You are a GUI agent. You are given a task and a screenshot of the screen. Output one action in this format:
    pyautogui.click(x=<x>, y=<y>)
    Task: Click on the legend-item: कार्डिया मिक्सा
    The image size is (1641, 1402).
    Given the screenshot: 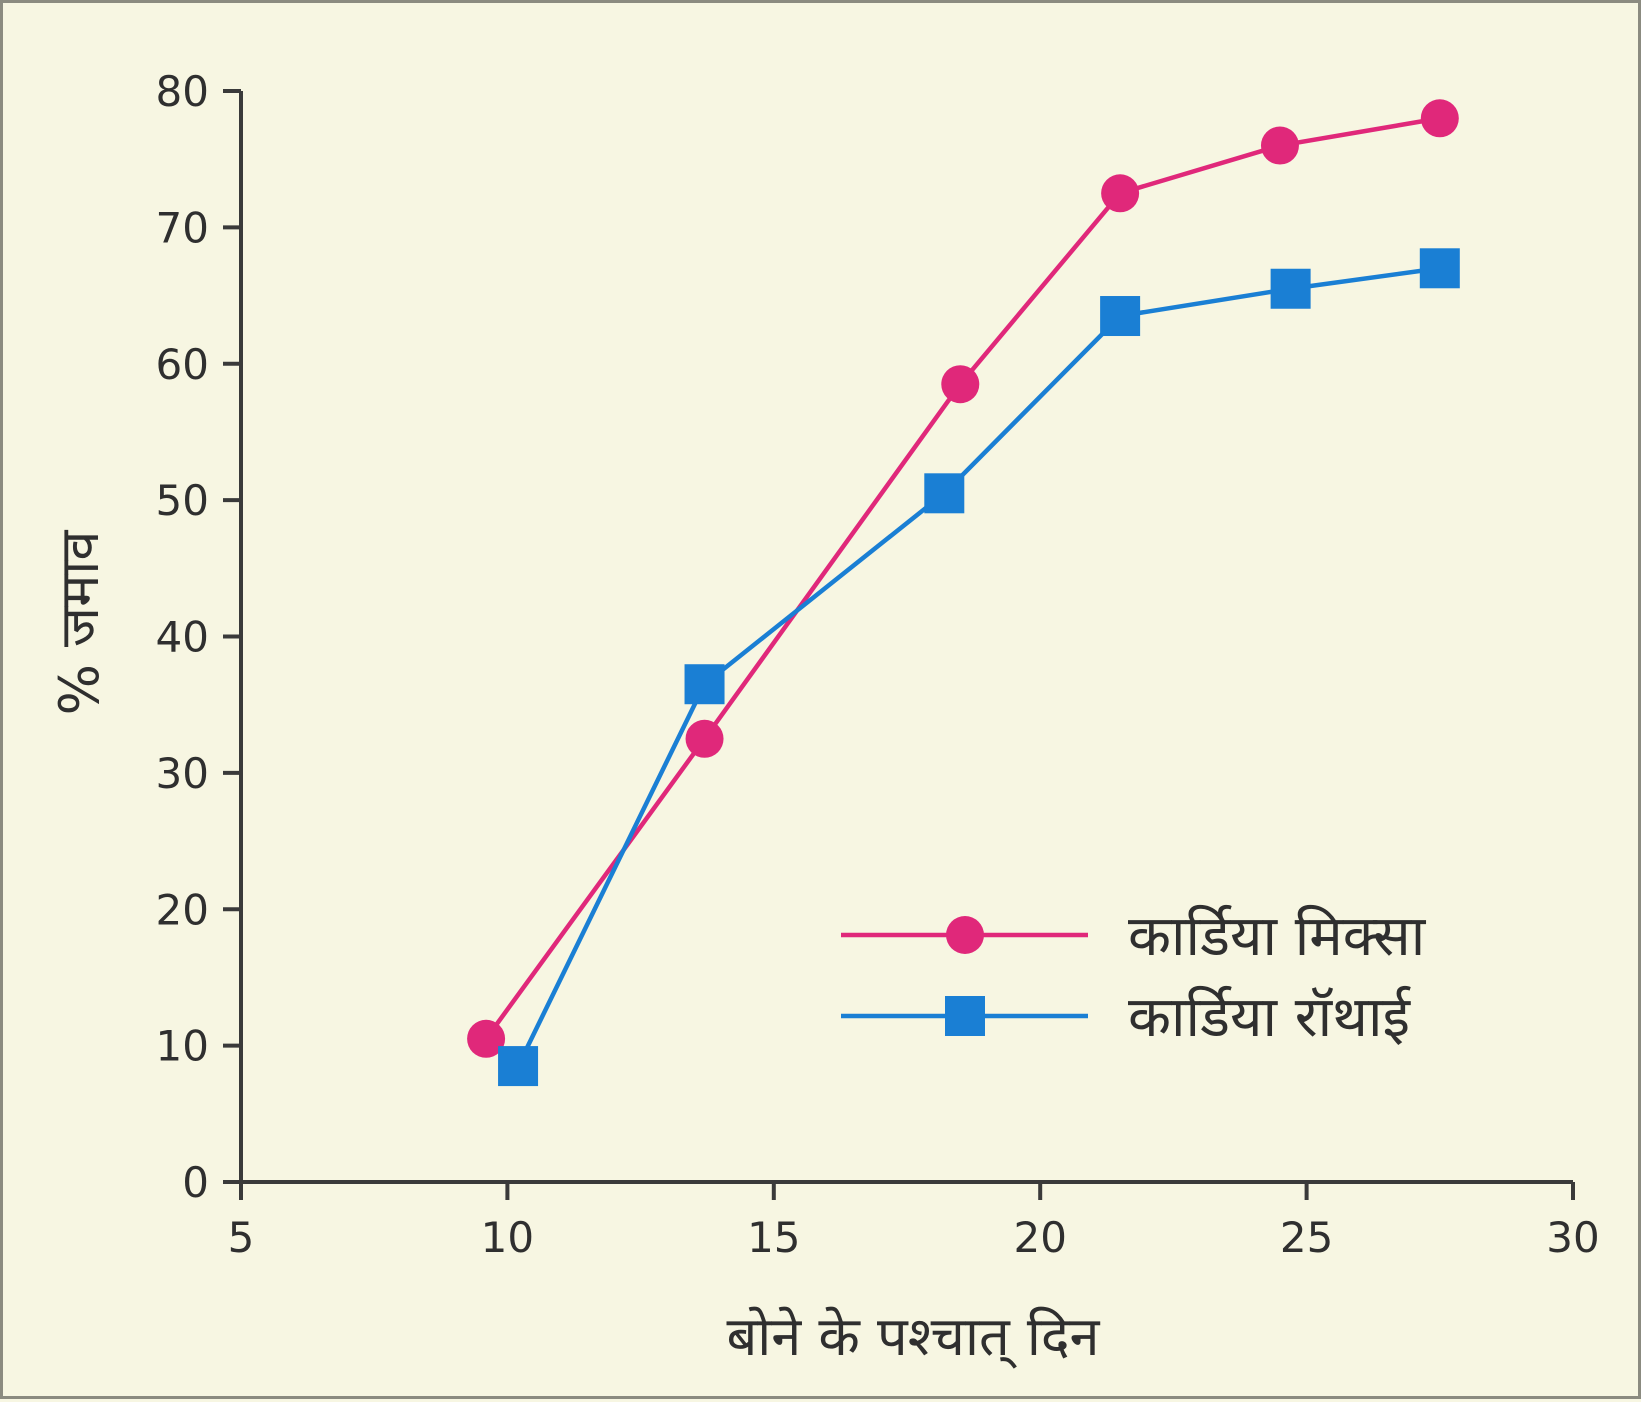 What is the action you would take?
    pyautogui.click(x=1134, y=936)
    